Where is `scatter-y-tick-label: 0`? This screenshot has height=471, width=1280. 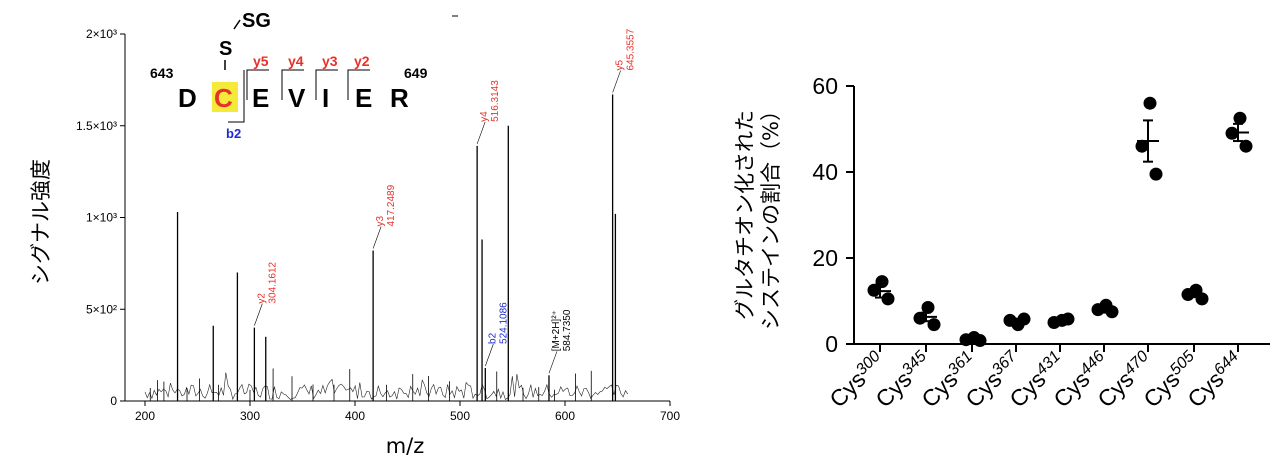 scatter-y-tick-label: 0 is located at coordinates (831, 344).